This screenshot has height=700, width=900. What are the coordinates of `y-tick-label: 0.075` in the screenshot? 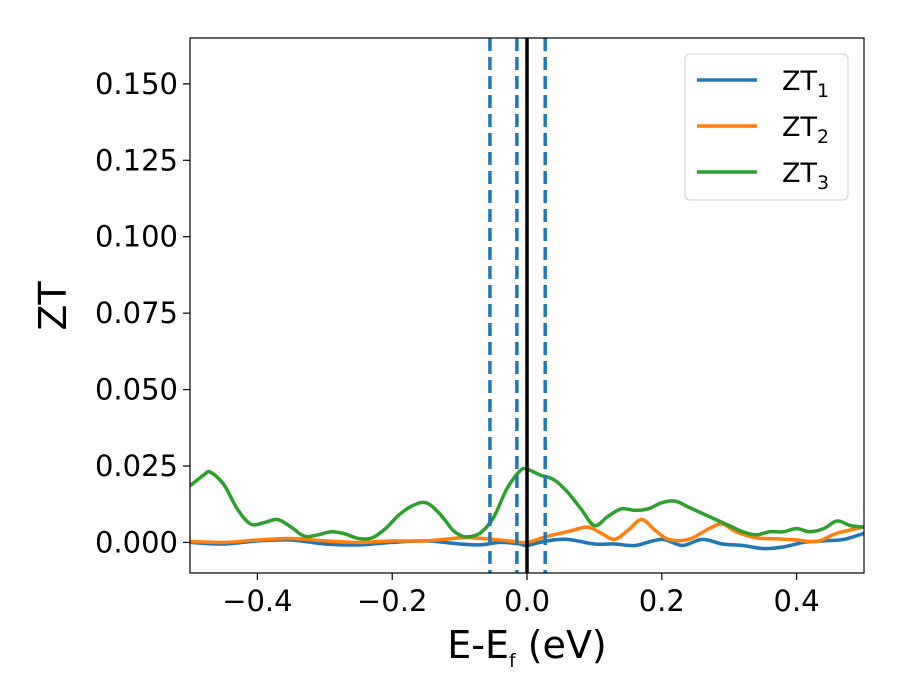 It's located at (136, 313).